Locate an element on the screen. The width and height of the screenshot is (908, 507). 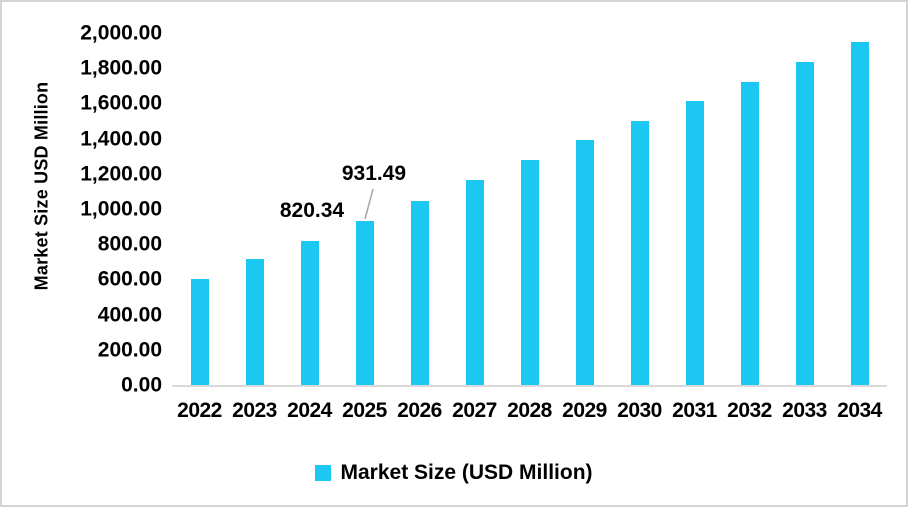
y-tick-label: 0.00 is located at coordinates (141, 385).